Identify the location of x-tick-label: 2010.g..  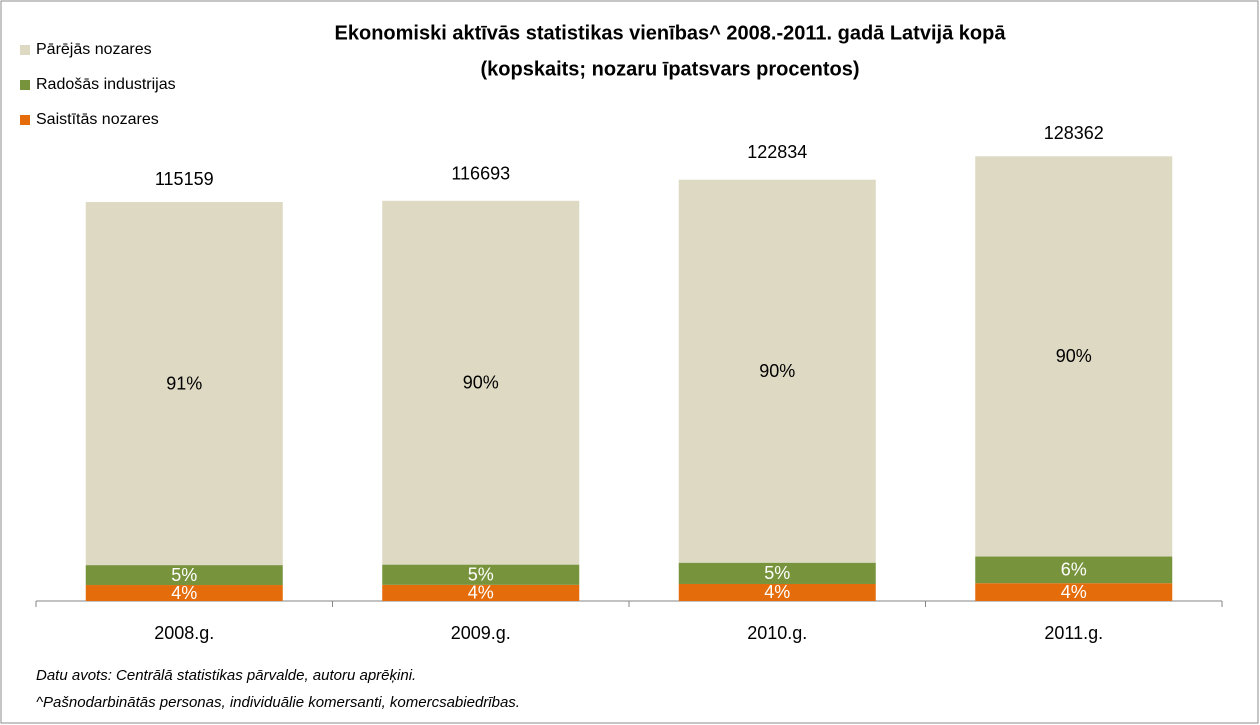
(777, 633).